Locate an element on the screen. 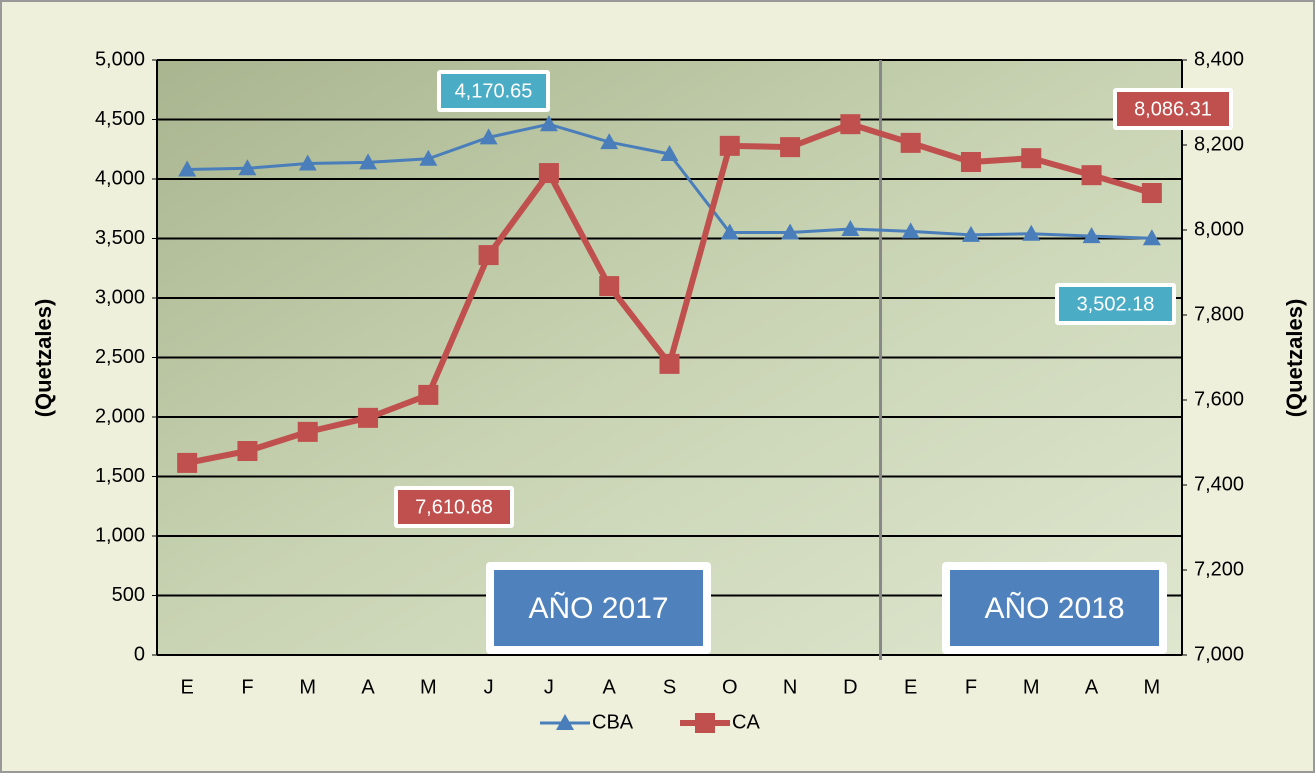 The image size is (1316, 779). annotation: 3,502.18 is located at coordinates (1116, 304).